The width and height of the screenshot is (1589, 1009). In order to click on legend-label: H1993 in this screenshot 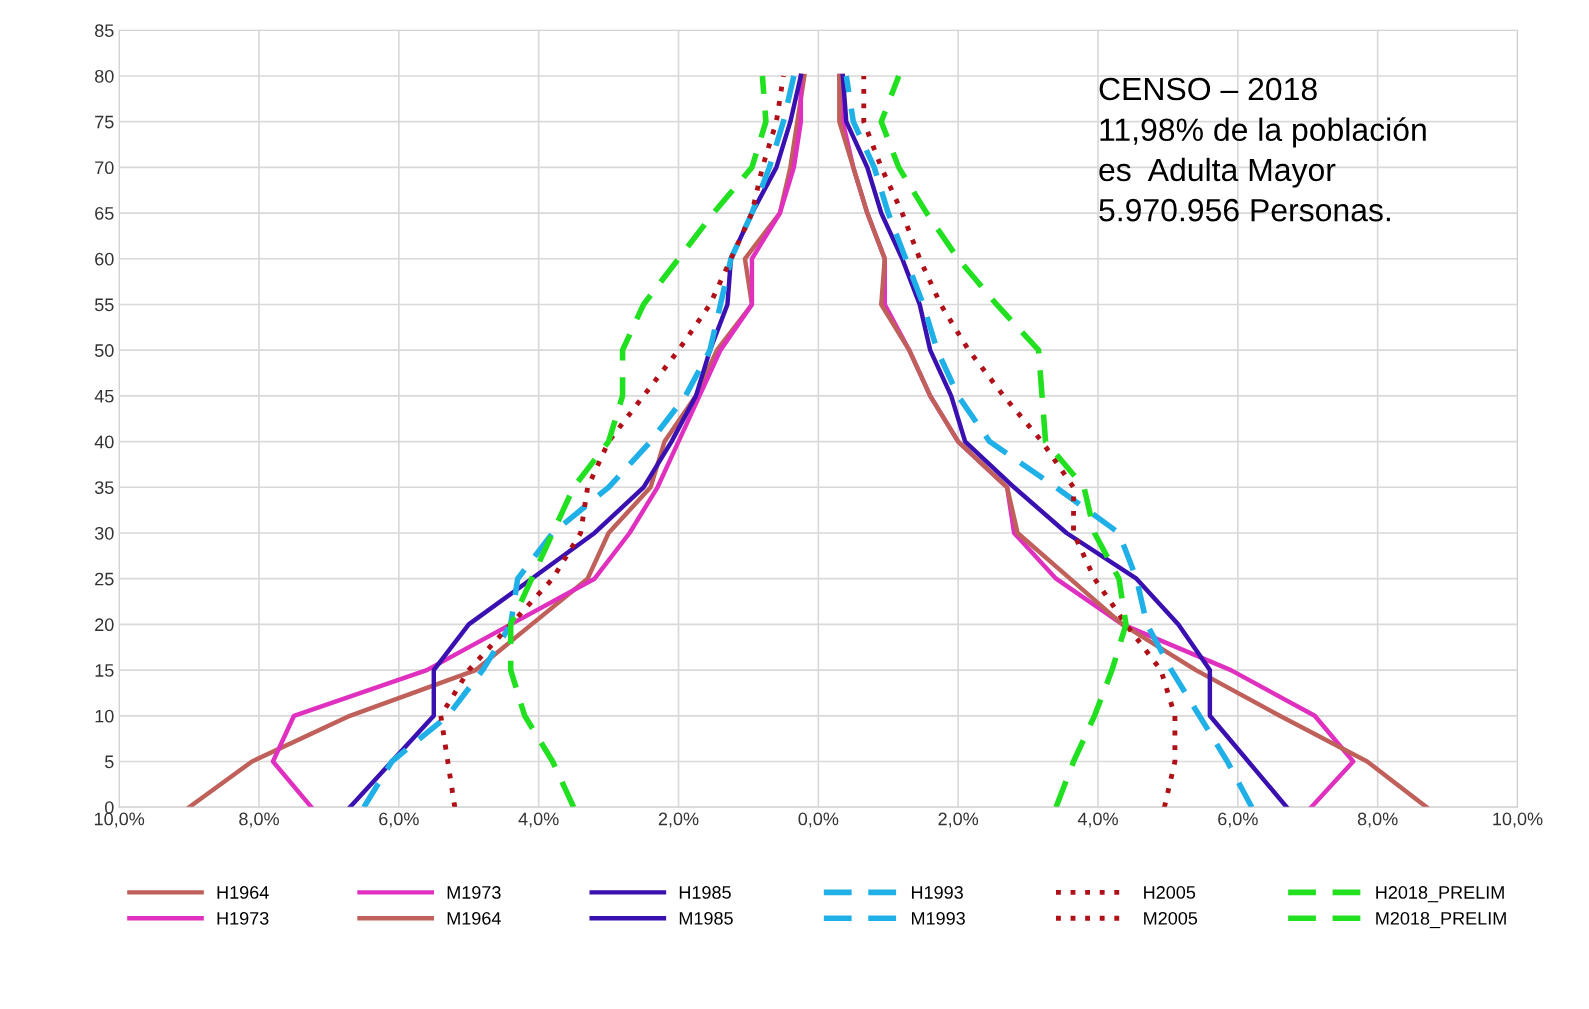, I will do `click(937, 892)`.